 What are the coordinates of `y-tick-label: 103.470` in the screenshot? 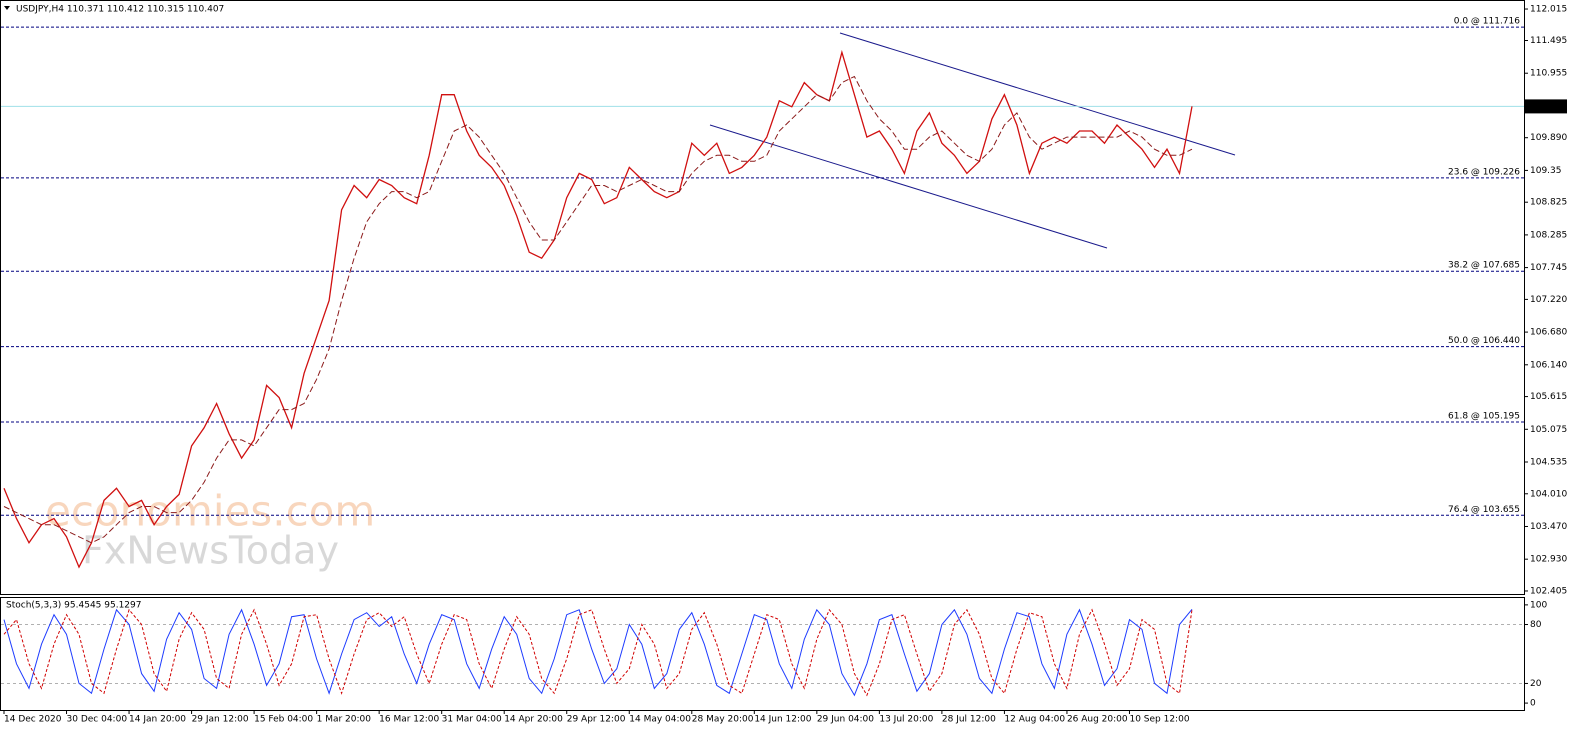 It's located at (1548, 527).